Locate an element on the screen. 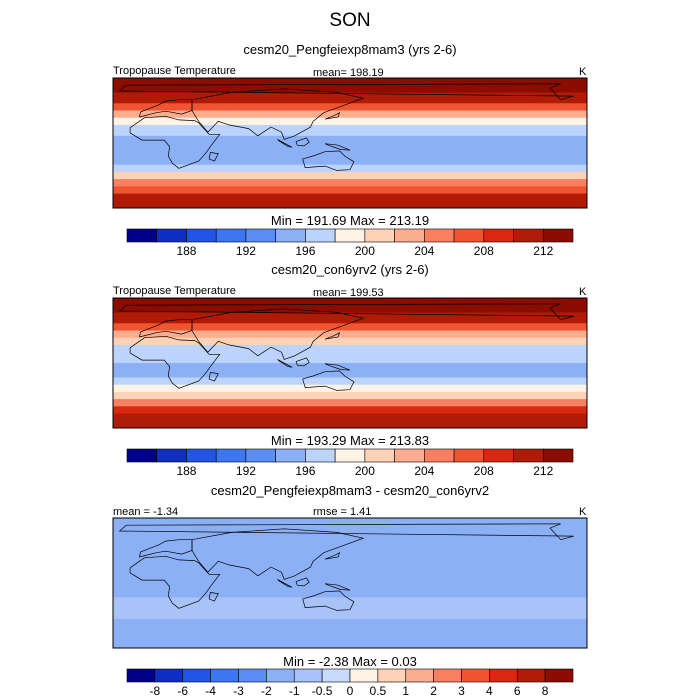  colorbar-tick-label: -3 is located at coordinates (238, 691).